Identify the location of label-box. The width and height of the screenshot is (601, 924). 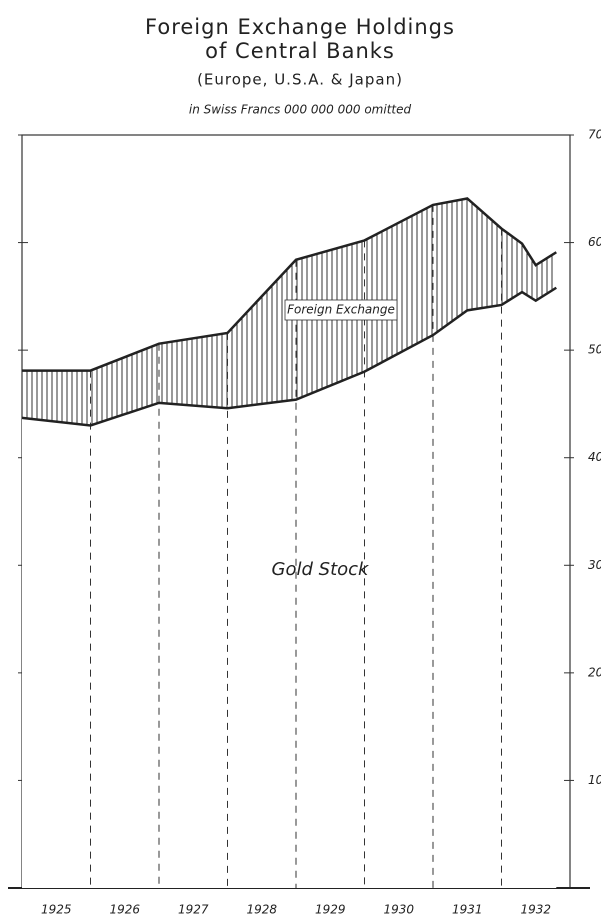
(341, 310).